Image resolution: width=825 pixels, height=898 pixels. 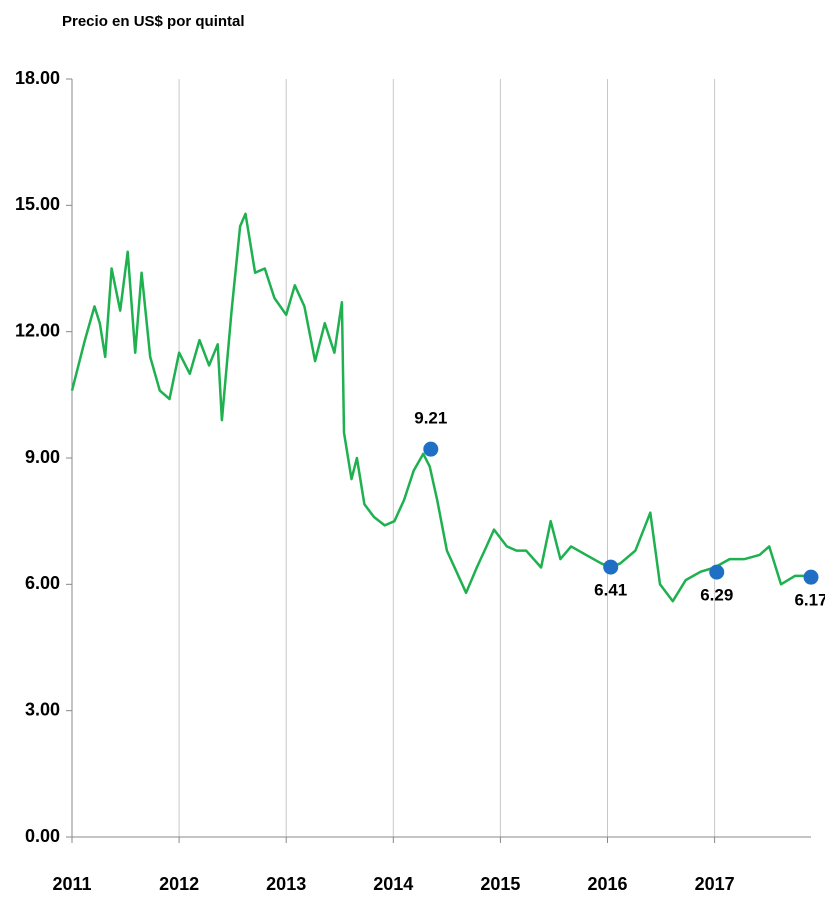 What do you see at coordinates (42, 709) in the screenshot?
I see `y-tick-label: 3.00` at bounding box center [42, 709].